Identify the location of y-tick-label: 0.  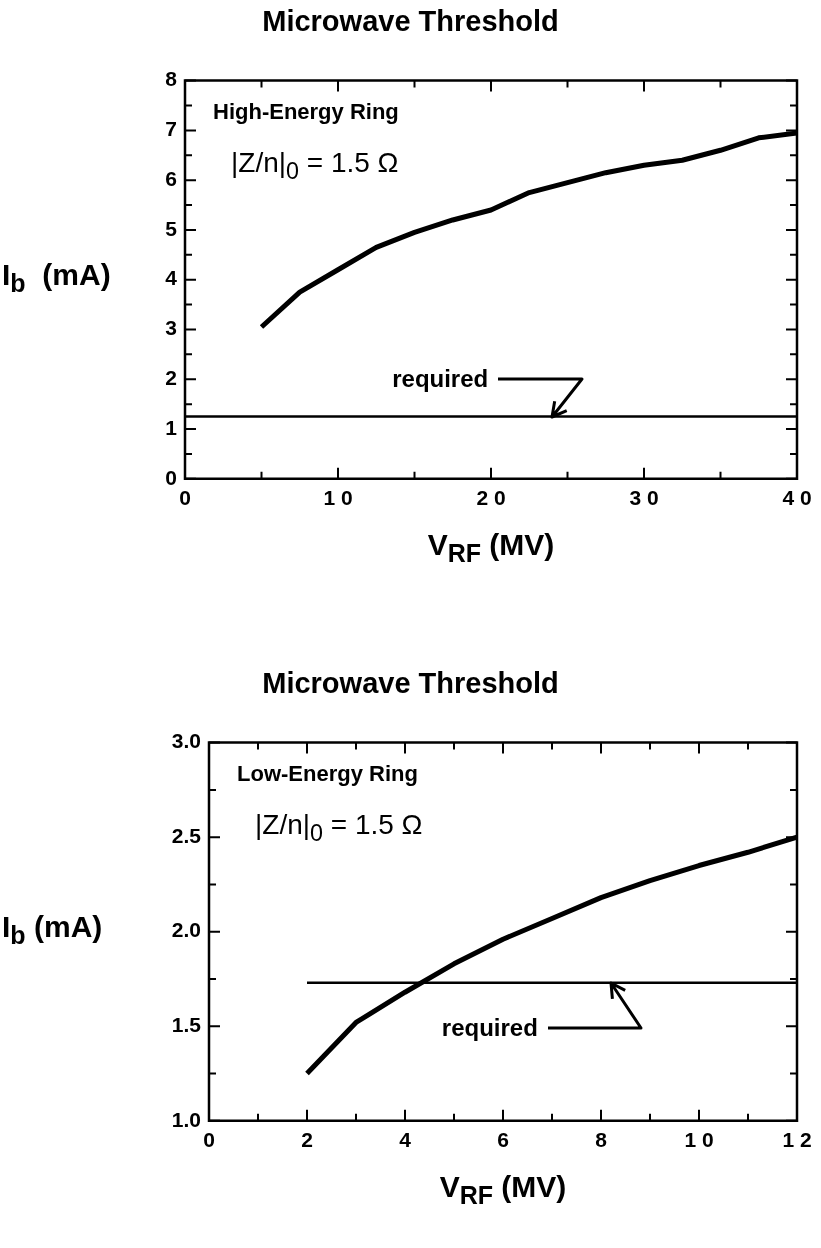
(171, 477).